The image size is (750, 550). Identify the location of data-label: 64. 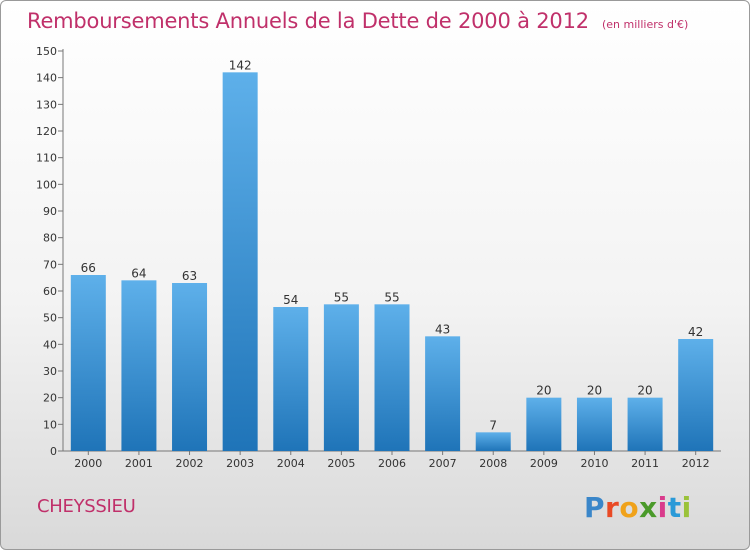
(138, 273).